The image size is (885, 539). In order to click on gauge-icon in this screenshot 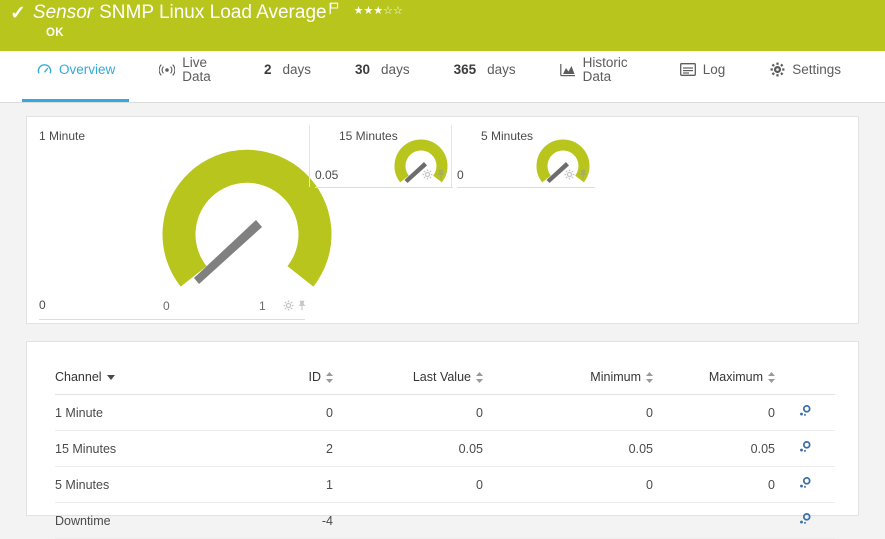, I will do `click(44, 70)`.